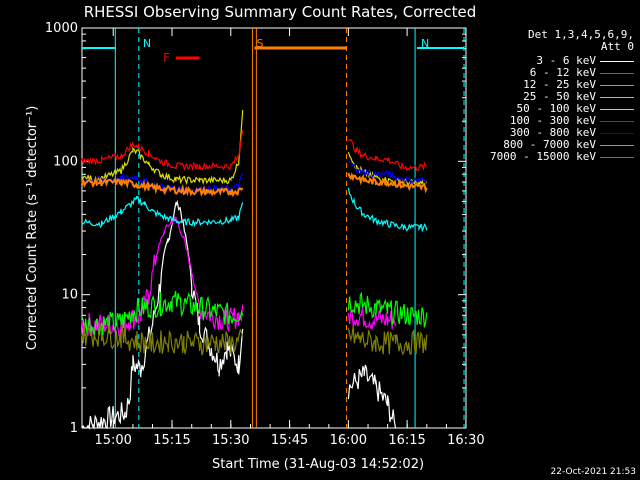 This screenshot has height=480, width=640. What do you see at coordinates (562, 72) in the screenshot?
I see `legend-entry: 6 - 12 keV` at bounding box center [562, 72].